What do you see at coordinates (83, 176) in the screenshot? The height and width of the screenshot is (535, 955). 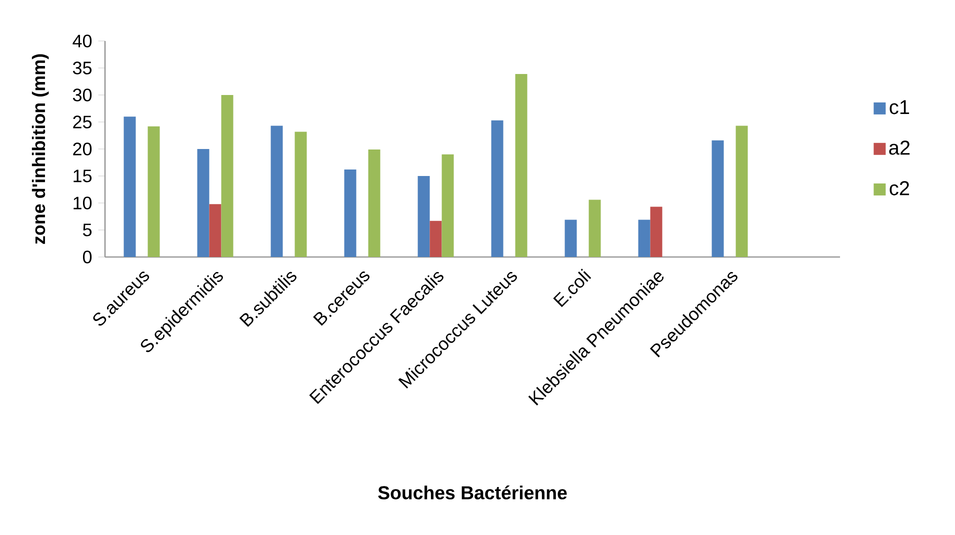 I see `y-tick-label: 15` at bounding box center [83, 176].